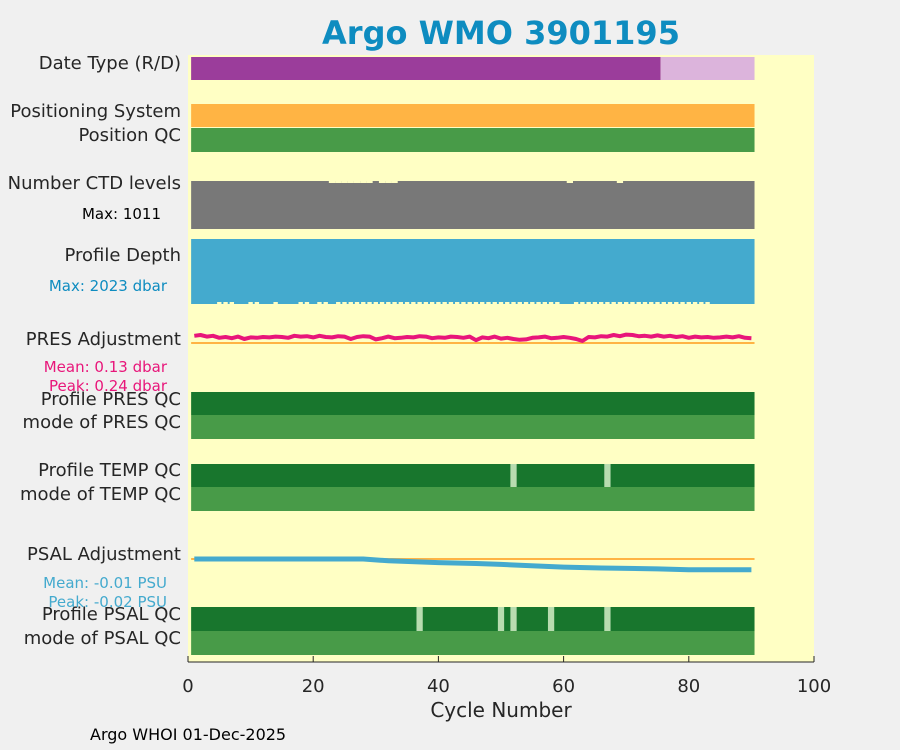 The image size is (900, 750). What do you see at coordinates (473, 115) in the screenshot?
I see `positioning-system-bar` at bounding box center [473, 115].